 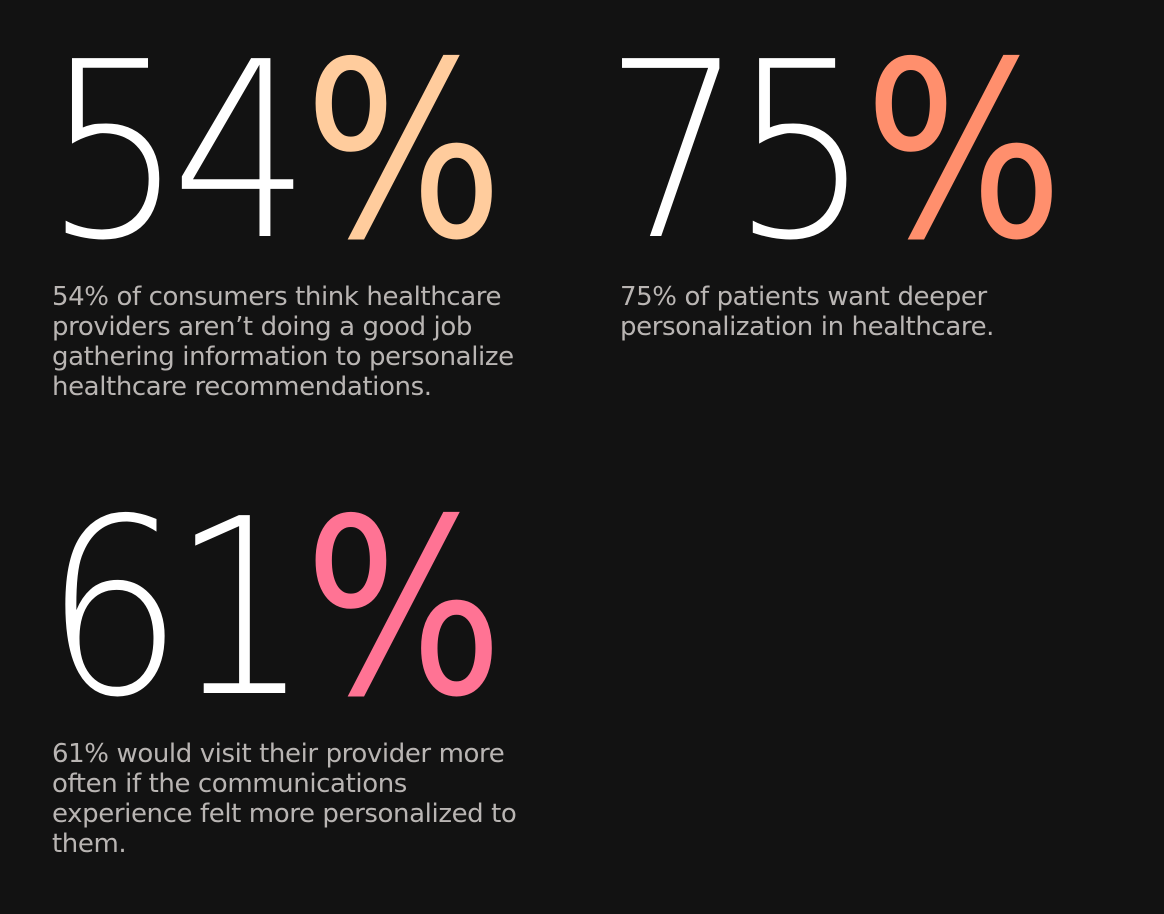 What do you see at coordinates (177, 609) in the screenshot?
I see `stat-number: 61` at bounding box center [177, 609].